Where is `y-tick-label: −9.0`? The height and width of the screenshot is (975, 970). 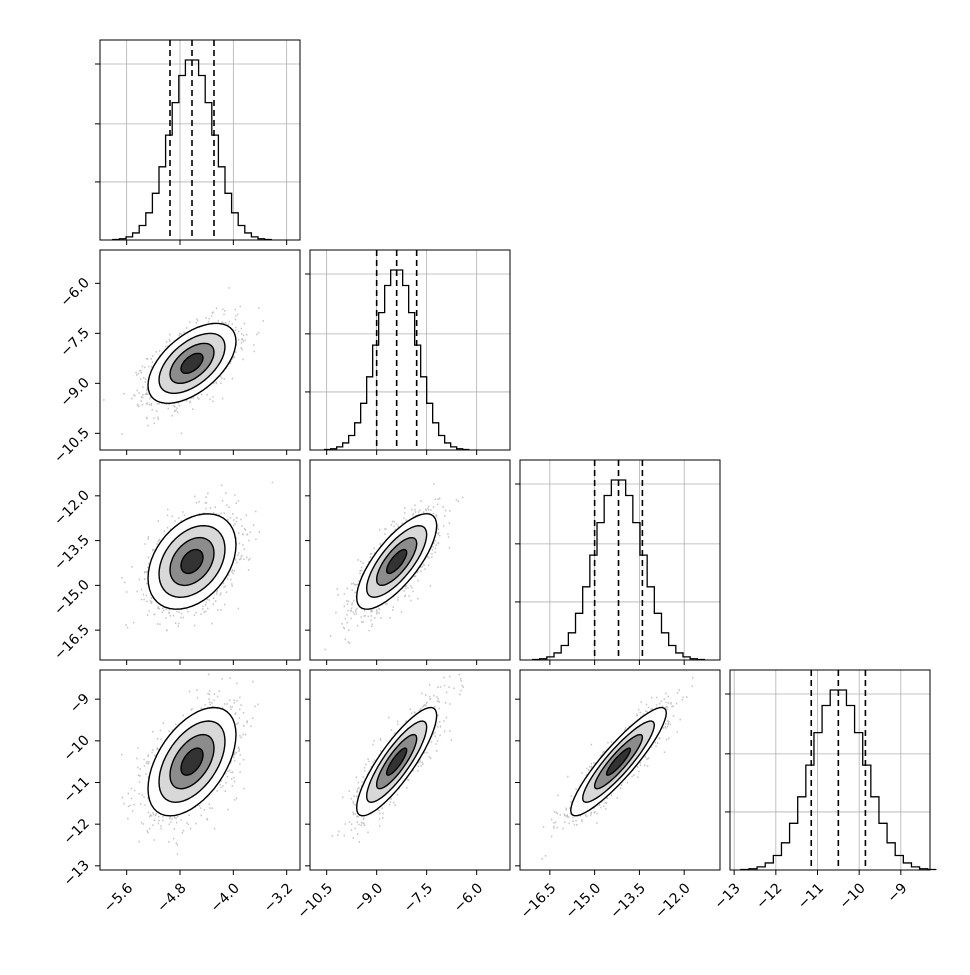
y-tick-label: −9.0 is located at coordinates (74, 392).